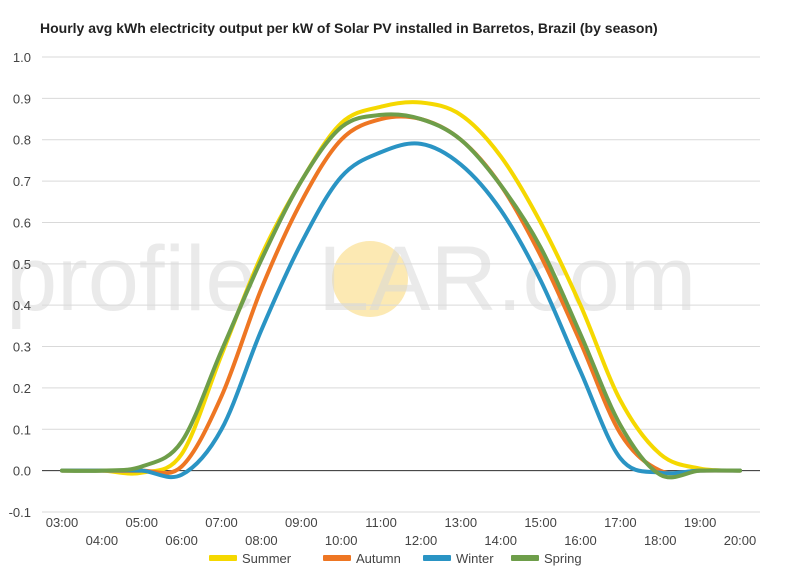 The image size is (800, 570). What do you see at coordinates (525, 558) in the screenshot?
I see `legend-swatch-spring` at bounding box center [525, 558].